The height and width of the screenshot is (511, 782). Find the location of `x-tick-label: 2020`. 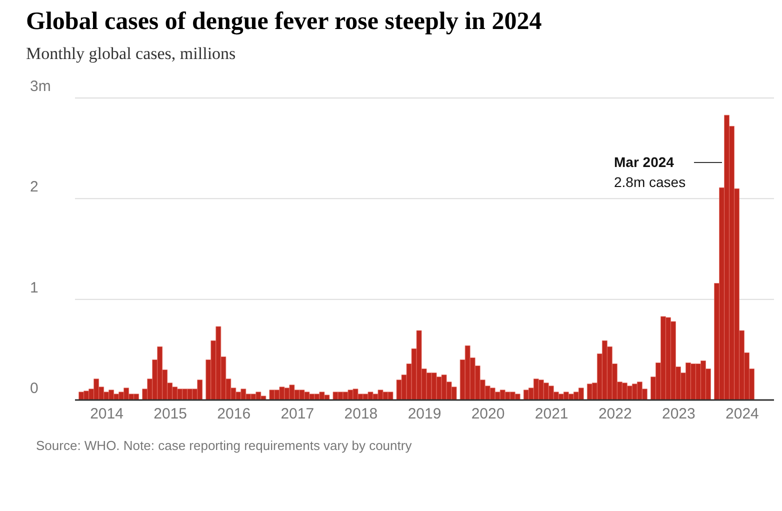

x-tick-label: 2020 is located at coordinates (488, 414).